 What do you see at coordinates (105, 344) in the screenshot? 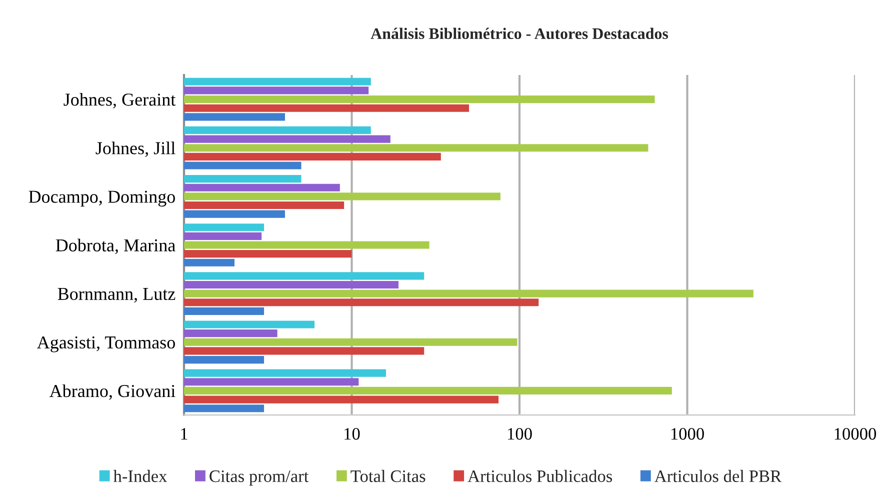
I see `y-tick-label: Agasisti, Tommaso` at bounding box center [105, 344].